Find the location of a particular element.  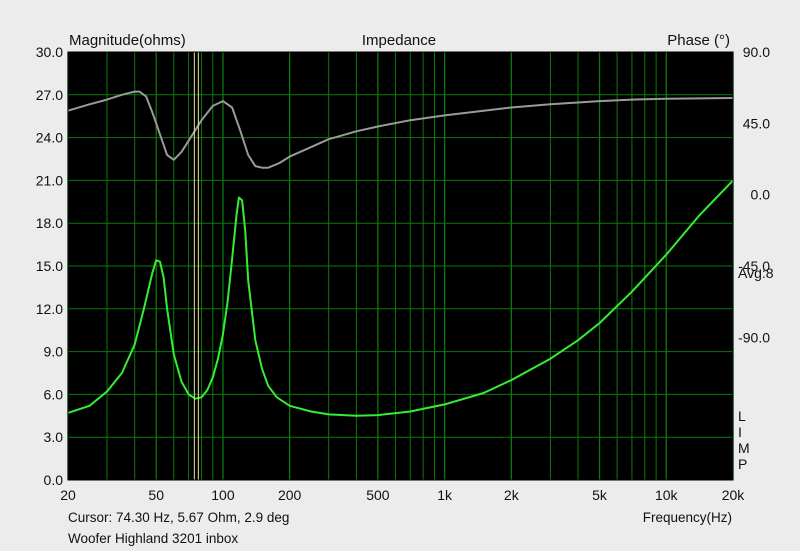

y-left-tick-label: 30.0 is located at coordinates (49, 52).